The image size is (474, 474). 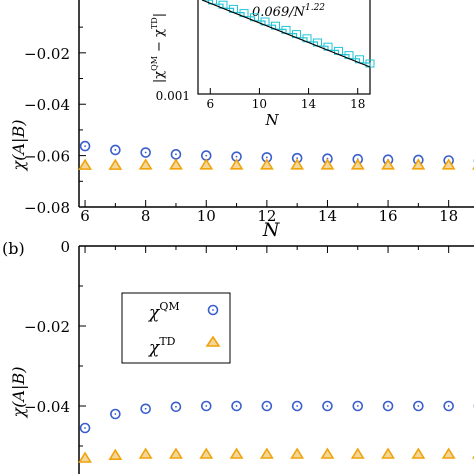 I want to click on panel-b-data-points, so click(x=276, y=431).